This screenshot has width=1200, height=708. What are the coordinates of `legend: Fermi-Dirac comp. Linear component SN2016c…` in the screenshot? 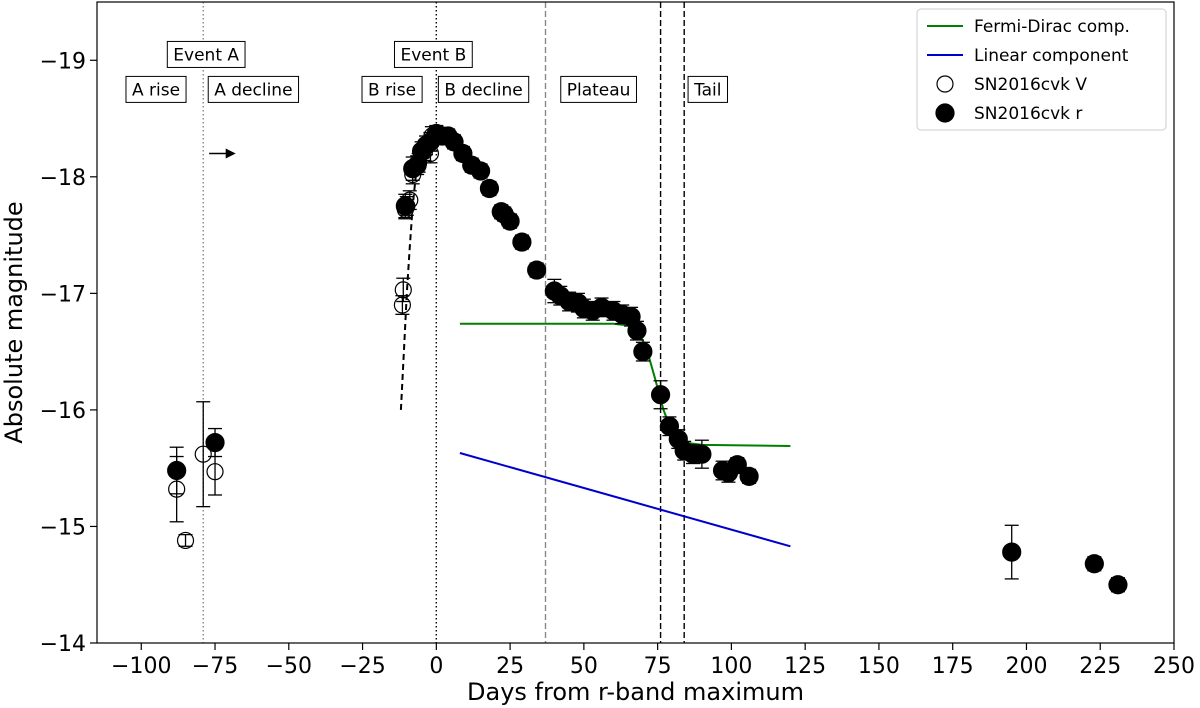 It's located at (1041, 69).